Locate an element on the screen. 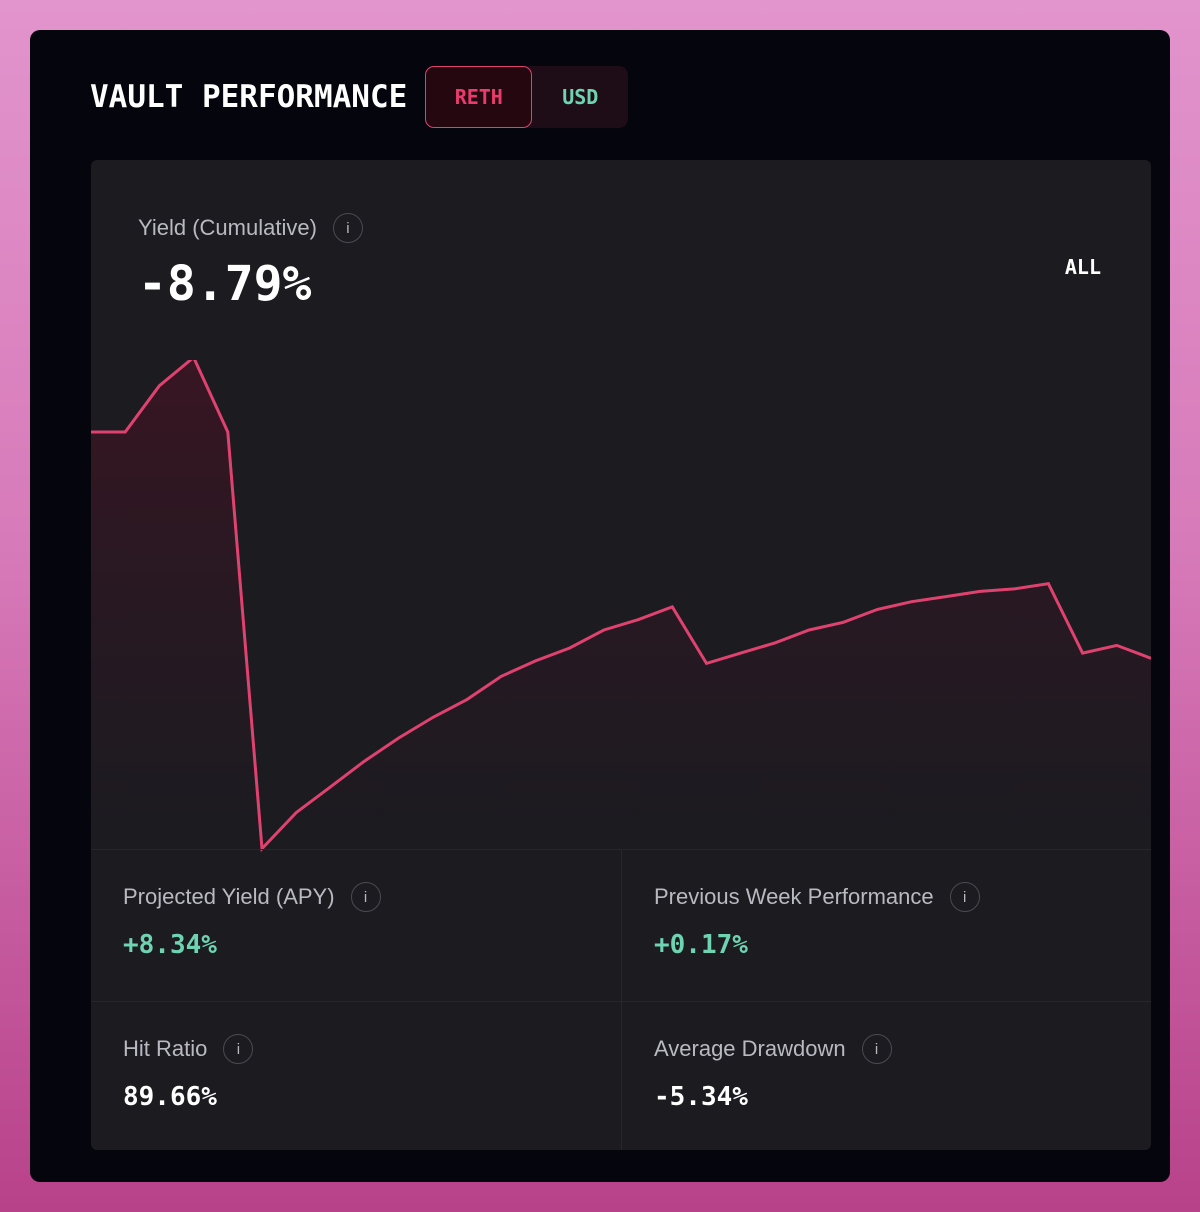 This screenshot has width=1200, height=1212. page-title: VAULT PERFORMANCE is located at coordinates (249, 97).